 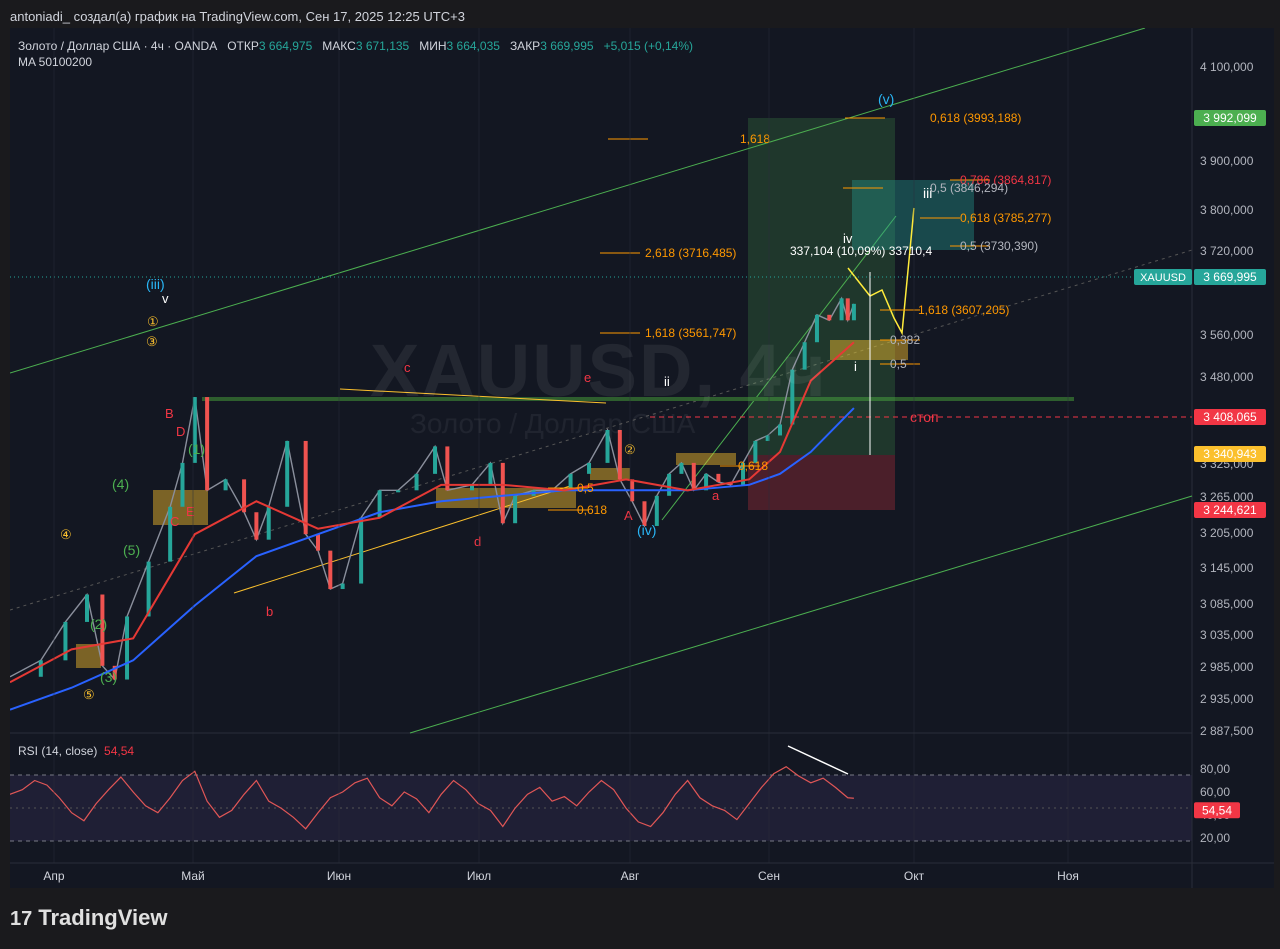 I want to click on wave-label-5: iv, so click(x=848, y=238).